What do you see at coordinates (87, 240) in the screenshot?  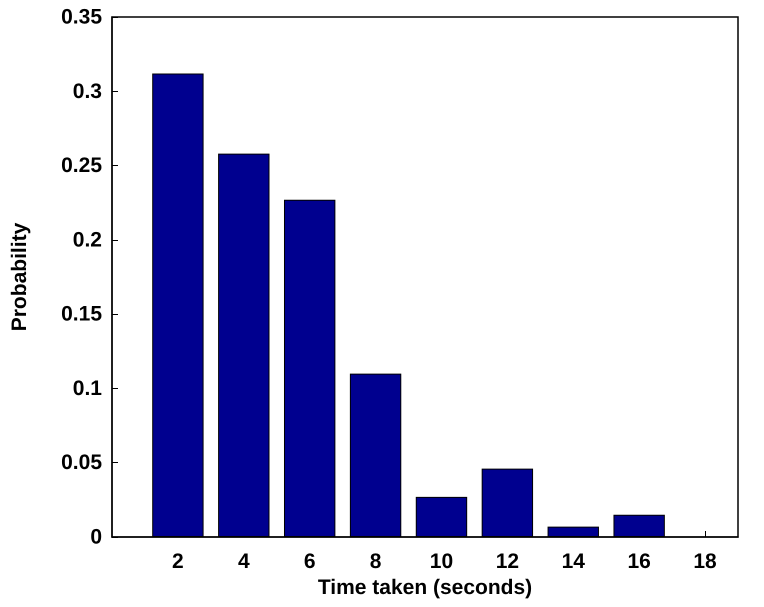 I see `y-tick-label: 0.2` at bounding box center [87, 240].